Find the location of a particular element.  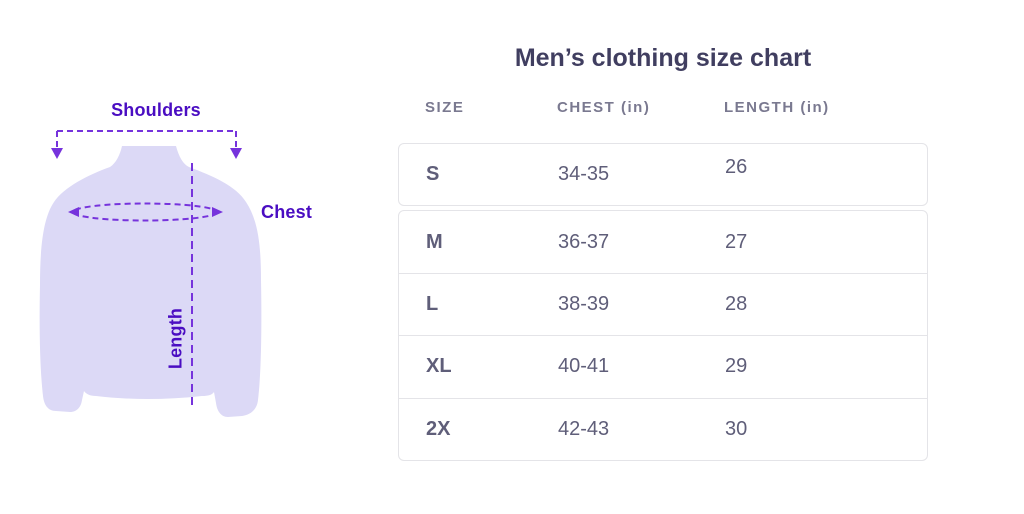

arrow-left-icon is located at coordinates (73, 212).